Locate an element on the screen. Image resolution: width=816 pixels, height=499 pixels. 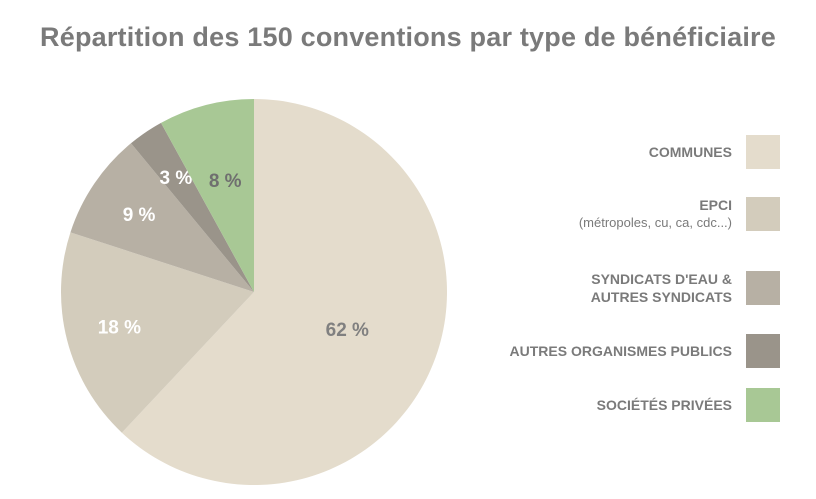
legend-label-line2: AUTRES SYNDICATS is located at coordinates (661, 297).